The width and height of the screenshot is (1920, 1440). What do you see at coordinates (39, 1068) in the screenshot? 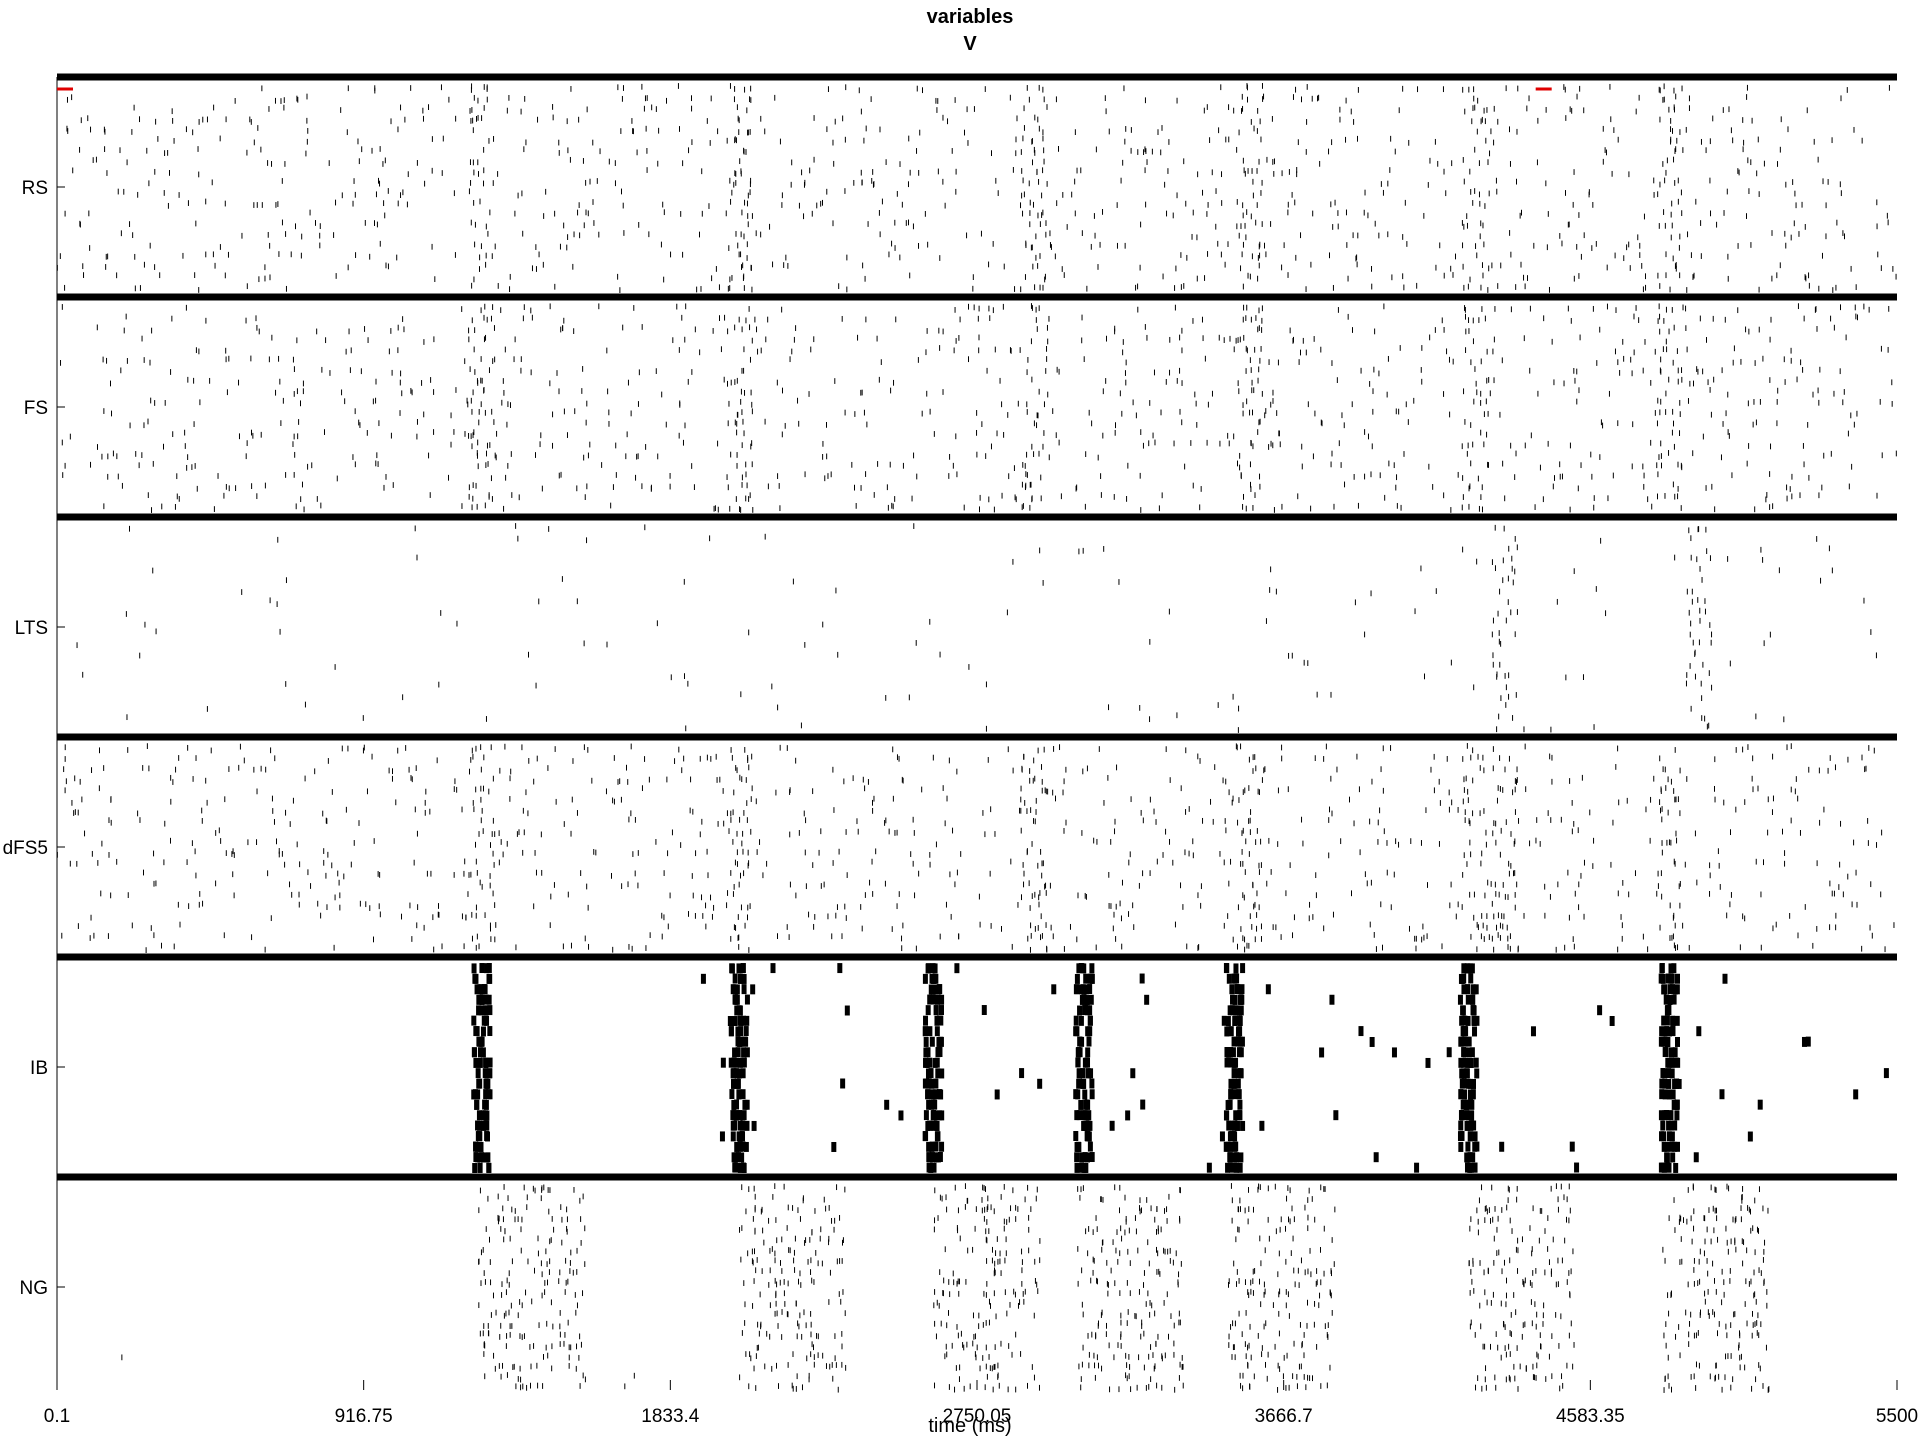
I see `y-tick-label: IB` at bounding box center [39, 1068].